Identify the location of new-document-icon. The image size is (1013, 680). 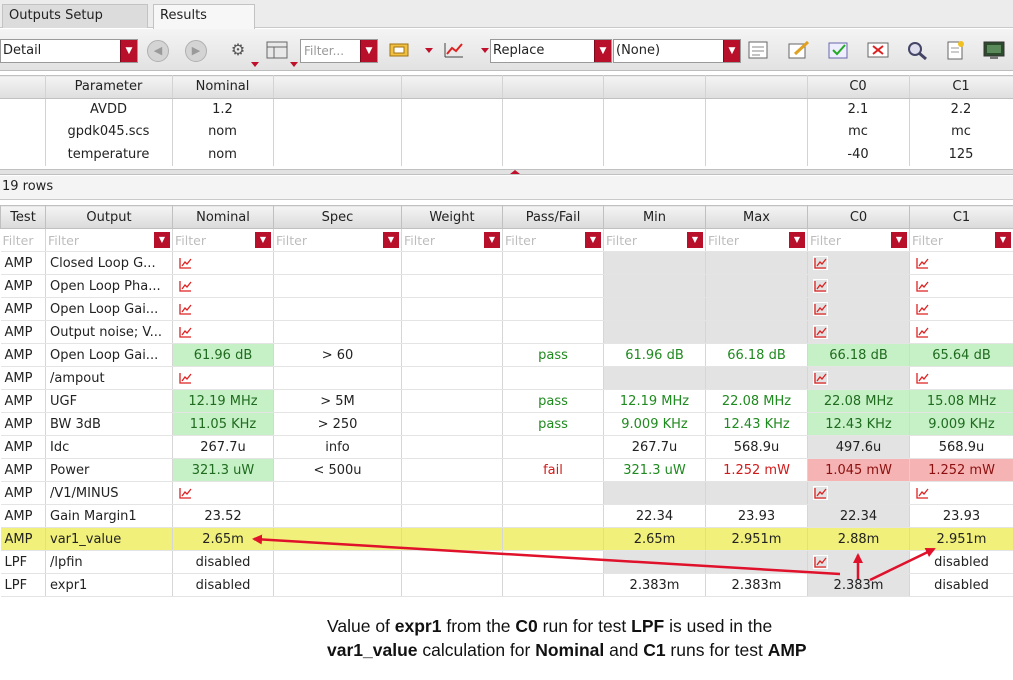
(955, 50).